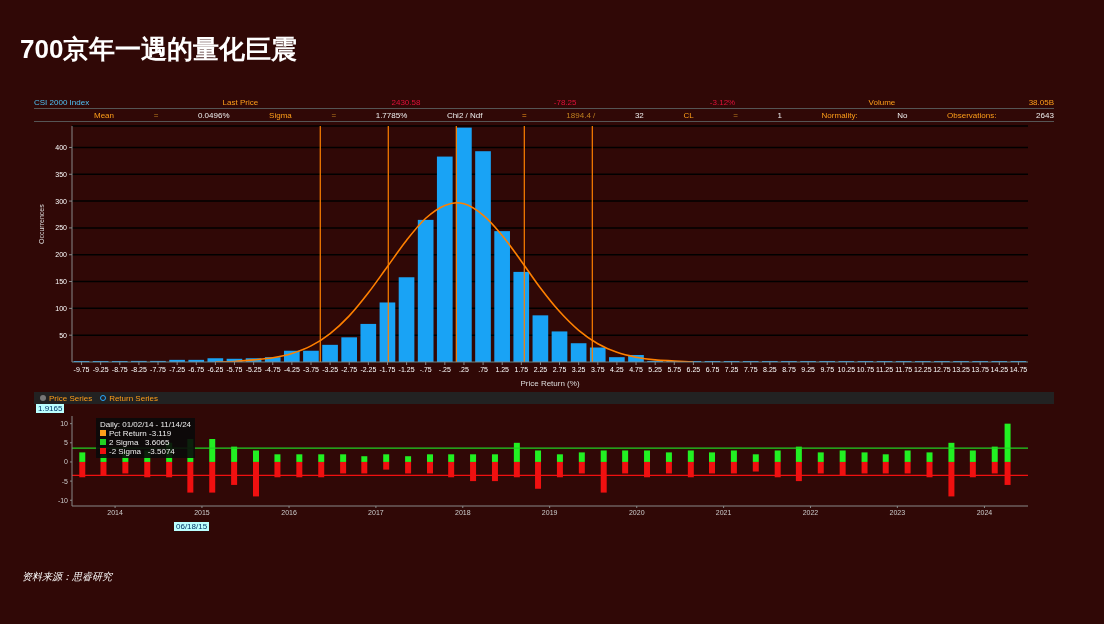 This screenshot has height=624, width=1104. What do you see at coordinates (240, 102) in the screenshot?
I see `text: Last Price` at bounding box center [240, 102].